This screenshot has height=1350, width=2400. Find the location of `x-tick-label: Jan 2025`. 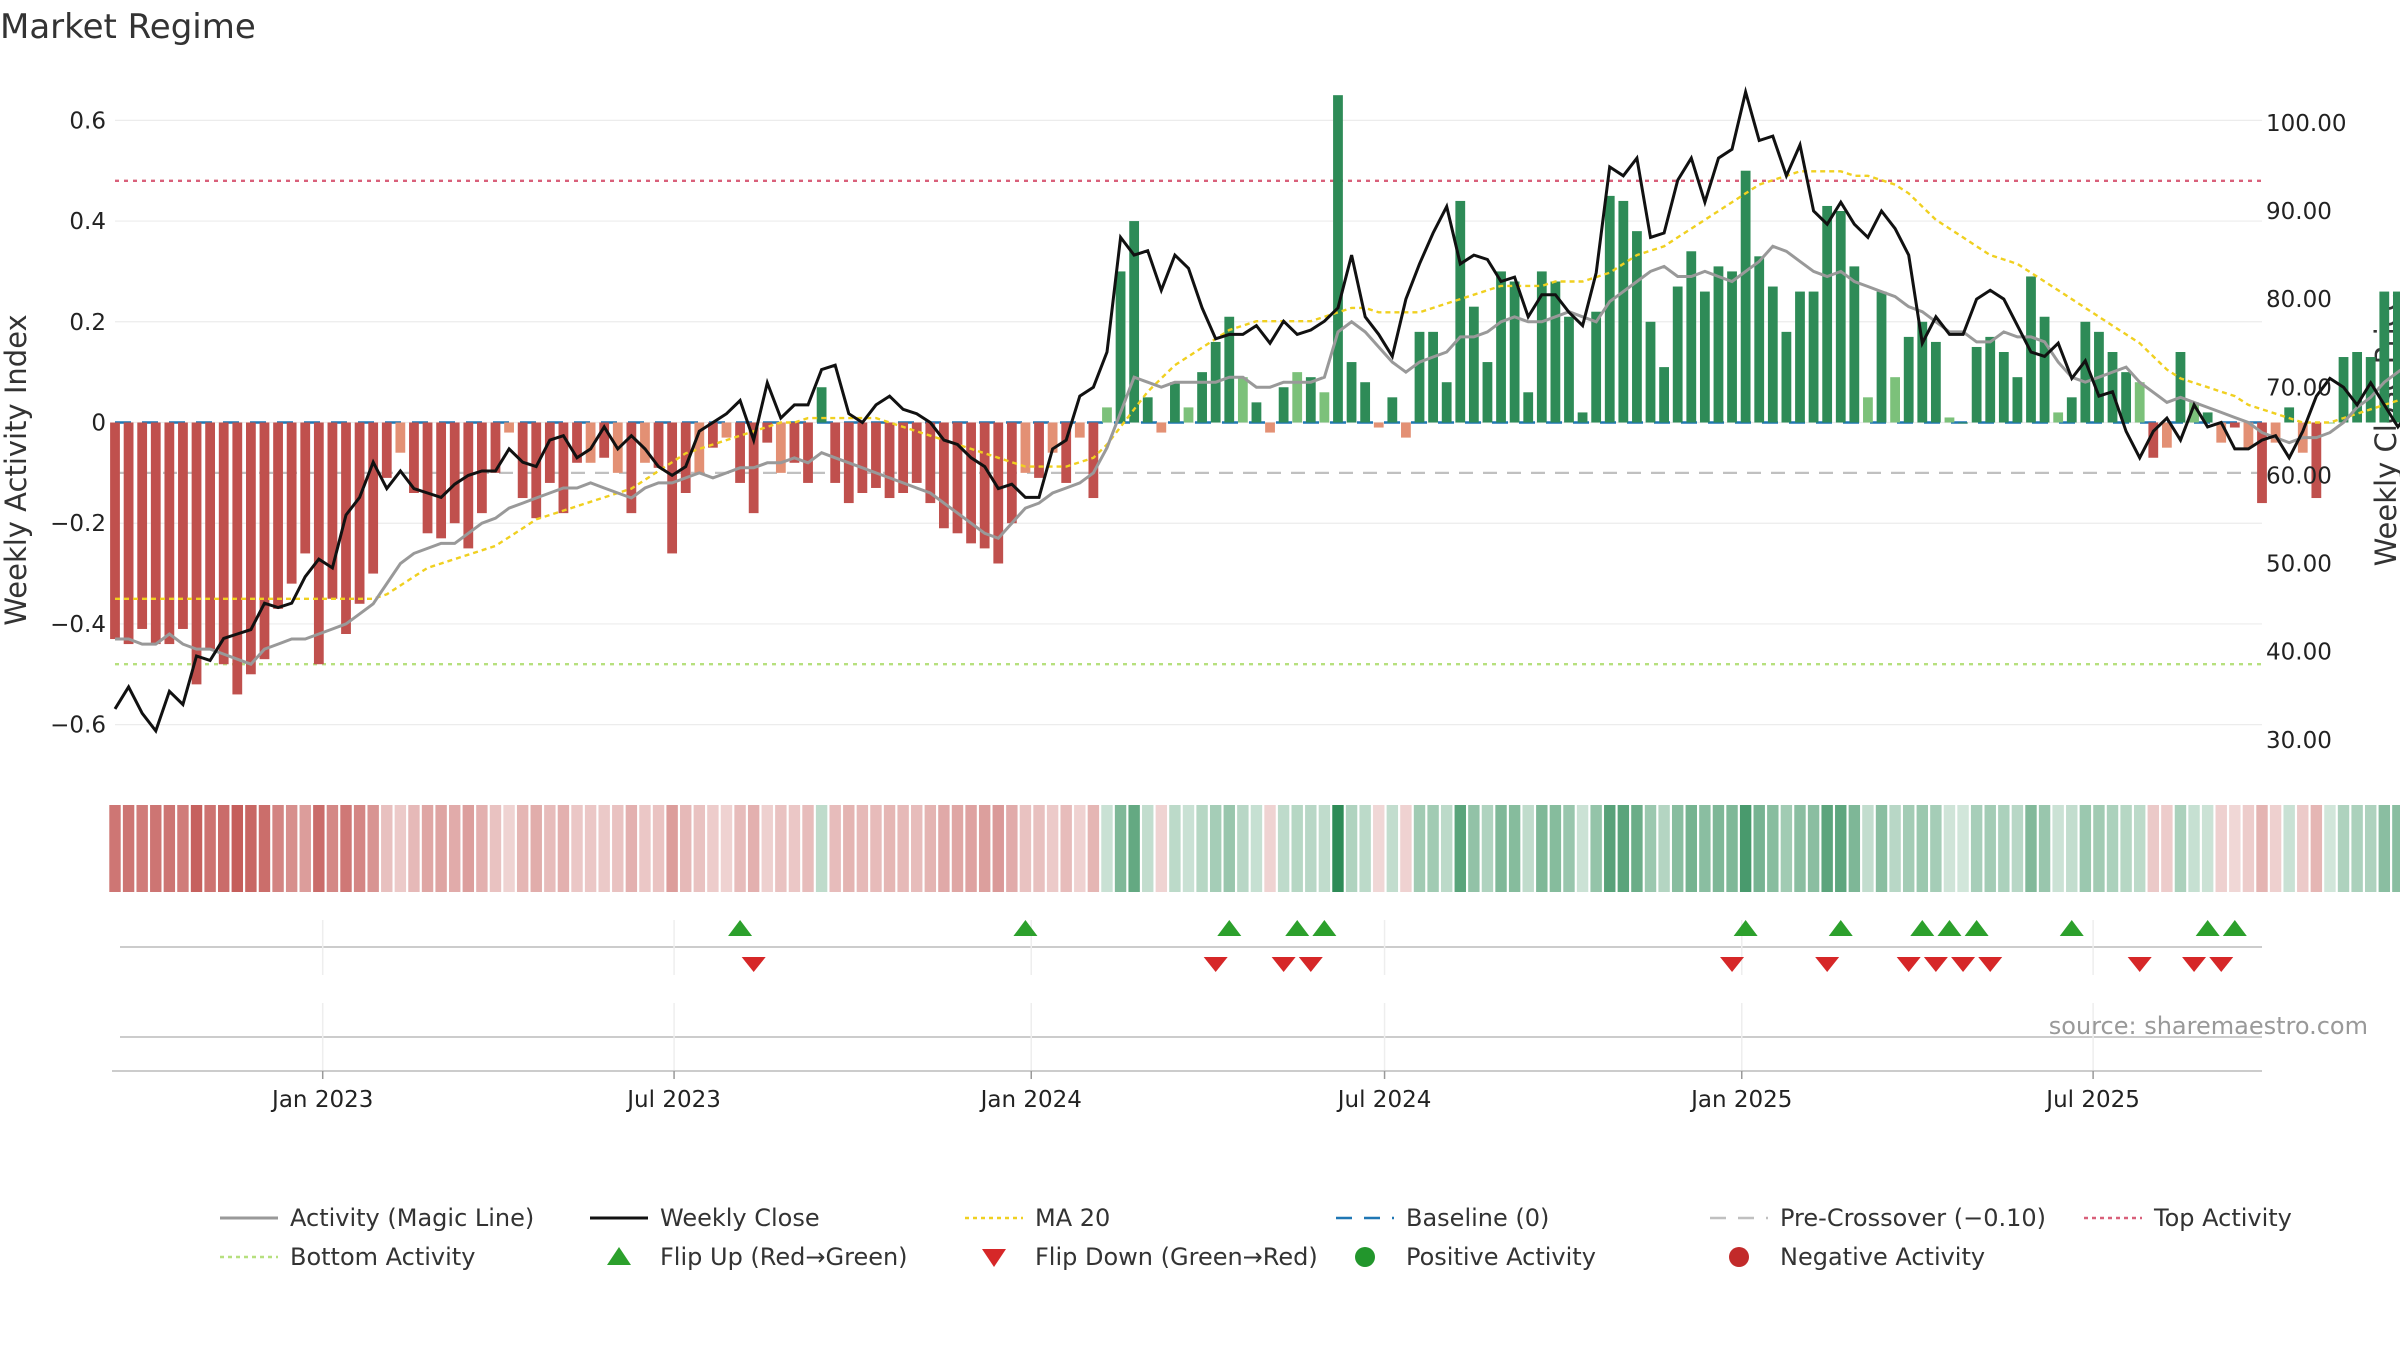

x-tick-label: Jan 2025 is located at coordinates (1740, 1100).